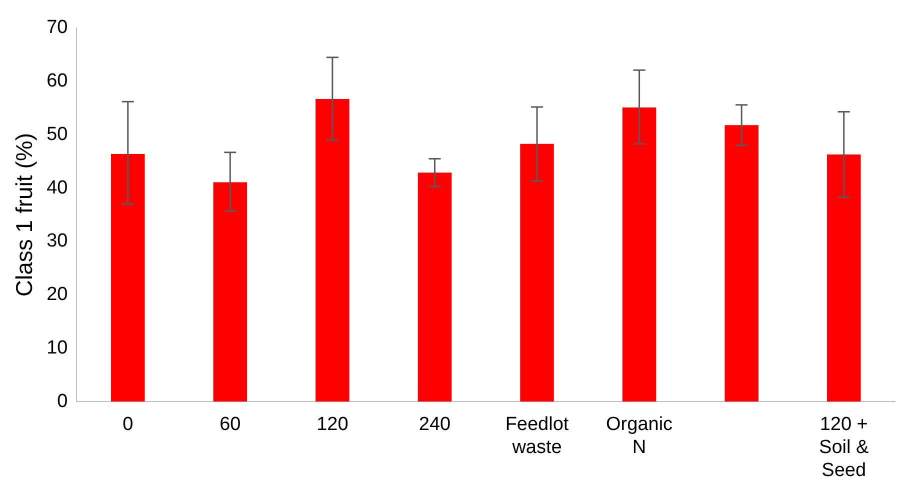  What do you see at coordinates (57, 27) in the screenshot?
I see `y-tick-label: 70` at bounding box center [57, 27].